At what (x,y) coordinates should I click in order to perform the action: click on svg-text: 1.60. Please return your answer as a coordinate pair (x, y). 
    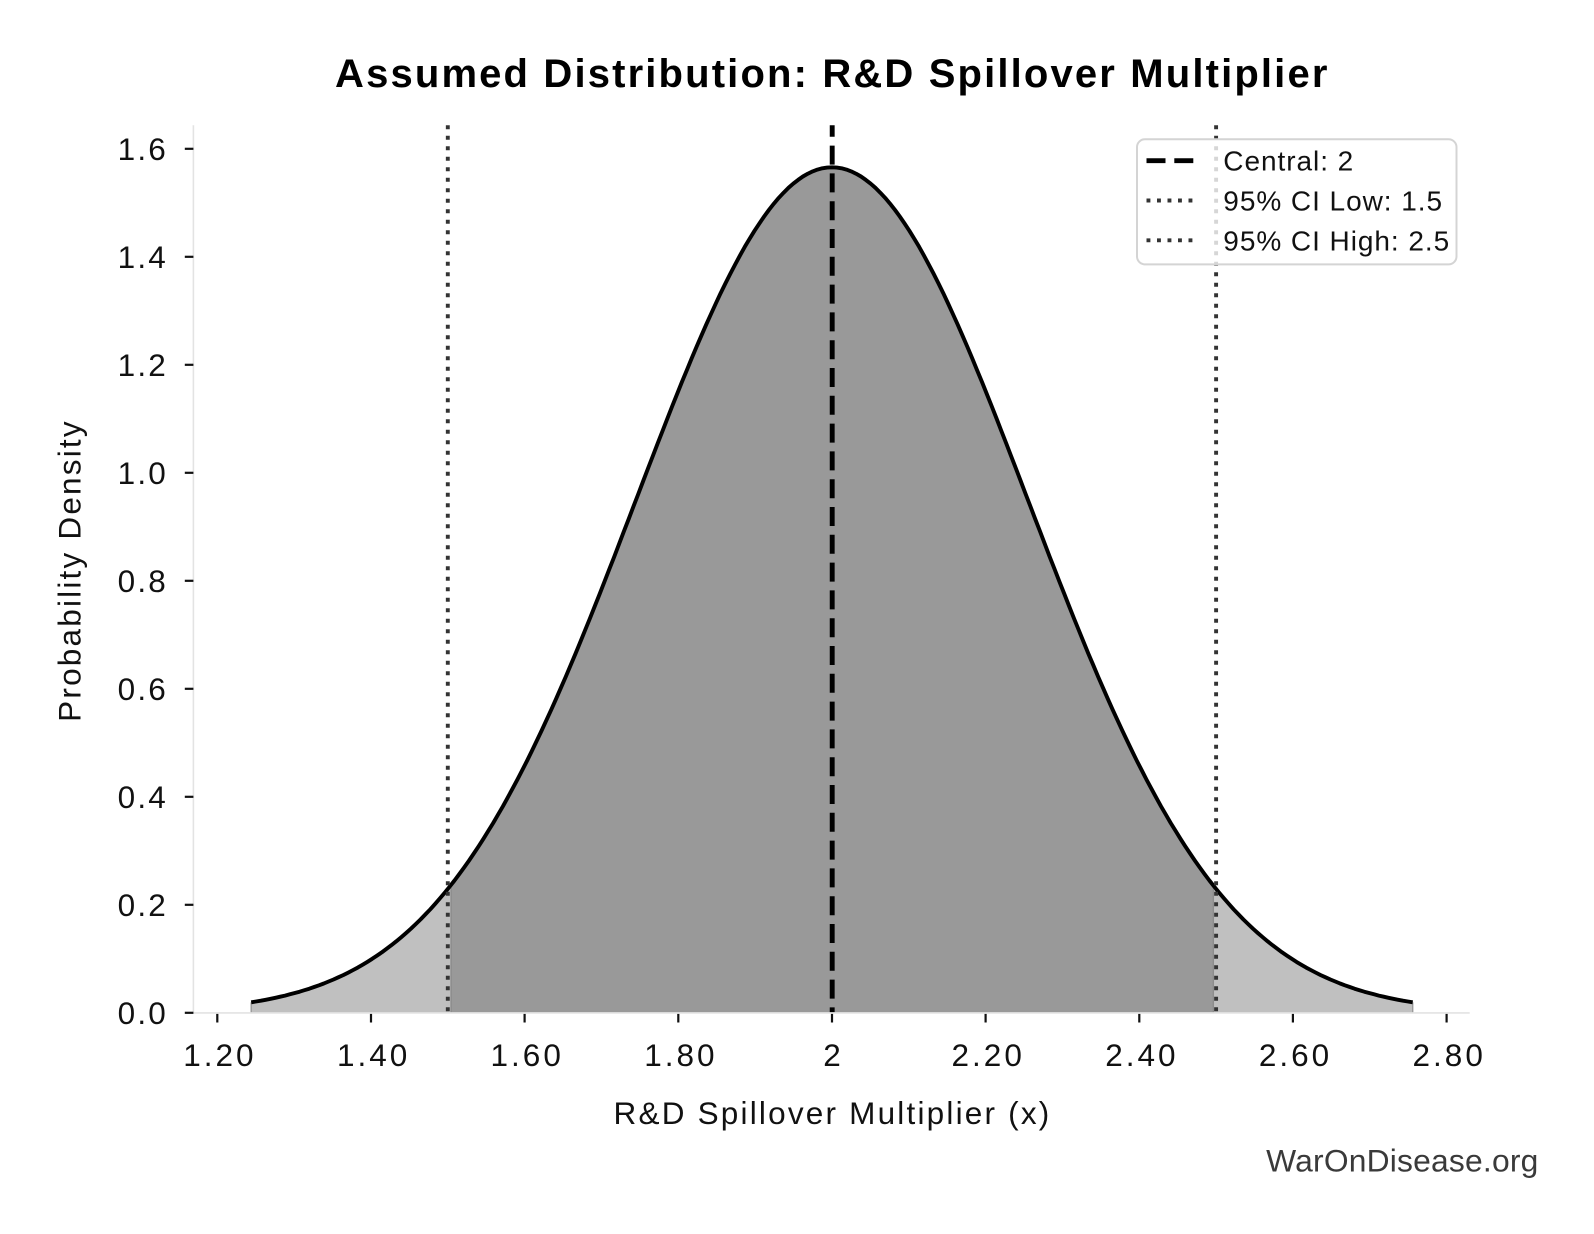
    Looking at the image, I should click on (527, 1055).